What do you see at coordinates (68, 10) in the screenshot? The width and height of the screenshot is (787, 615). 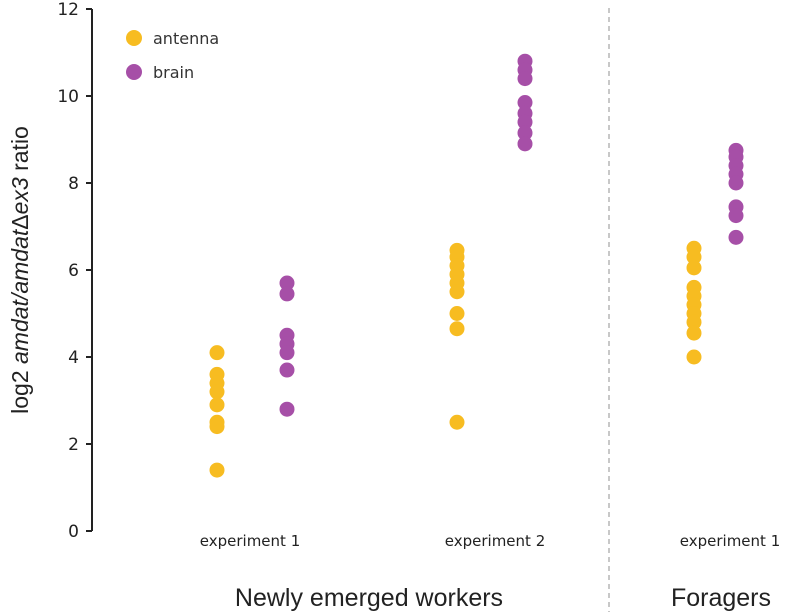 I see `y-tick-label: 12` at bounding box center [68, 10].